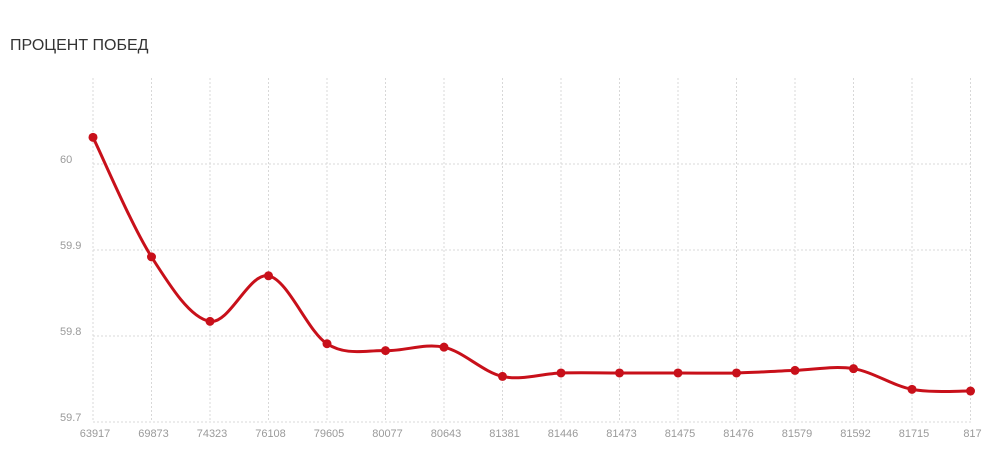  I want to click on x-tick-label: 81579, so click(797, 434).